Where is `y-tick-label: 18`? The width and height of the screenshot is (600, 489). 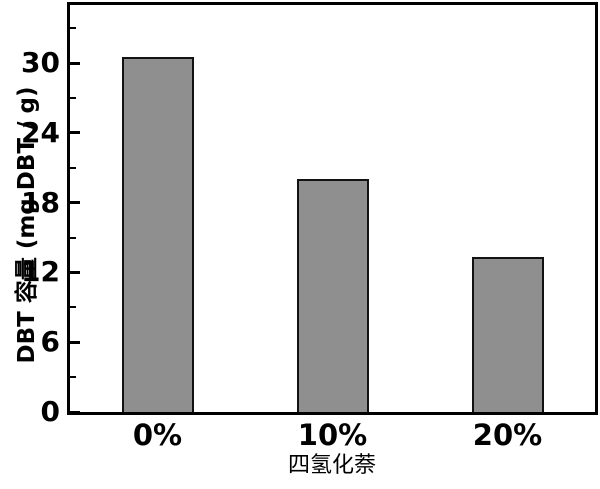 y-tick-label: 18 is located at coordinates (40, 202).